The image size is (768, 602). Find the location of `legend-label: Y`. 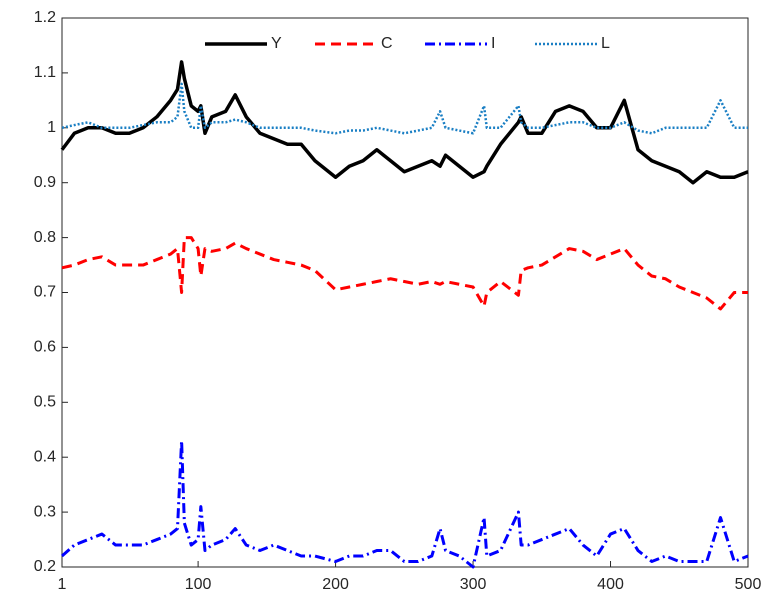

legend-label: Y is located at coordinates (276, 43).